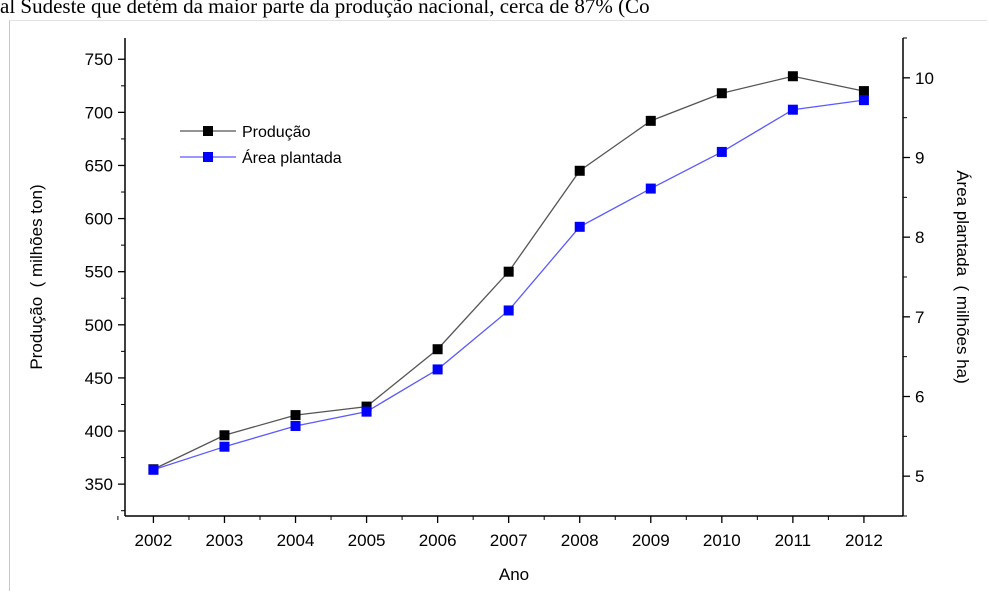 Image resolution: width=989 pixels, height=592 pixels. Describe the element at coordinates (924, 78) in the screenshot. I see `y-right-tick-label: 10` at that location.